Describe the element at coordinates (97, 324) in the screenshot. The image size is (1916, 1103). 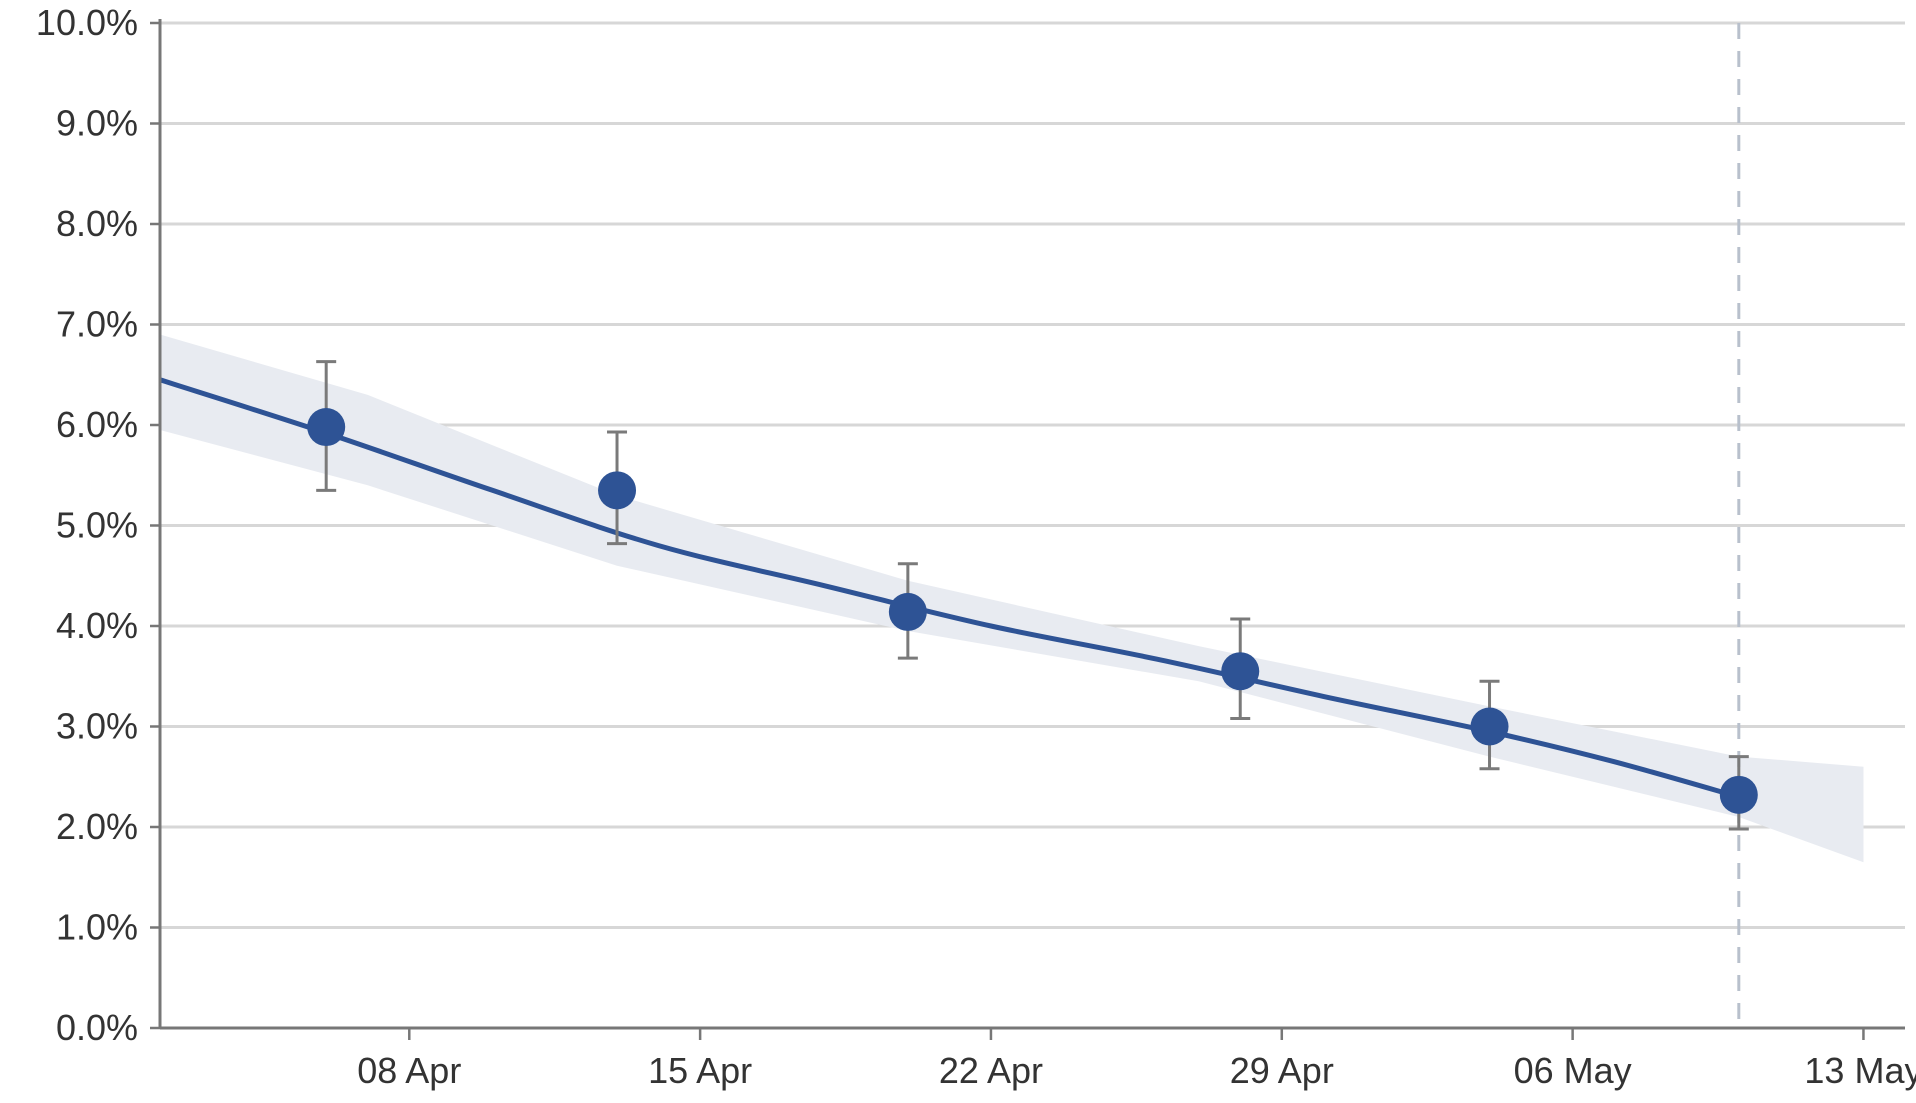
I see `y-tick-label: 7.0%` at that location.